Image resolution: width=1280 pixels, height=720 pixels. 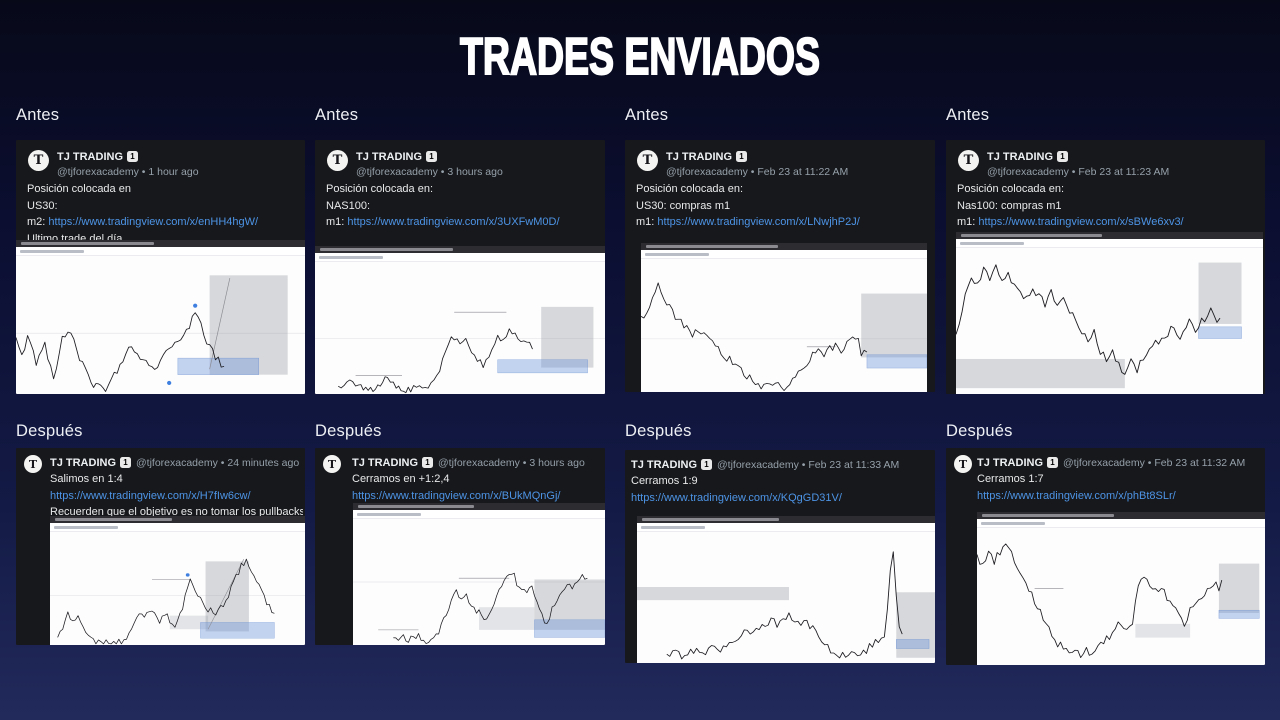 I want to click on tradingview-link: https://www.tradingview.com/x/KQgGD31V/, so click(x=736, y=497).